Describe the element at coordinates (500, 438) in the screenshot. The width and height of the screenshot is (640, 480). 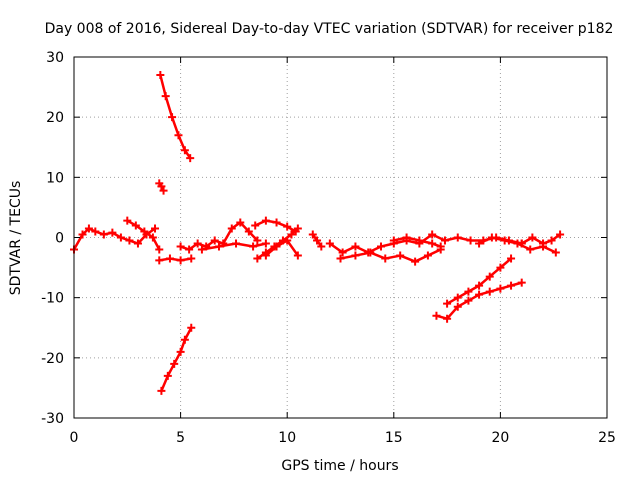
I see `x-tick-label: 20` at that location.